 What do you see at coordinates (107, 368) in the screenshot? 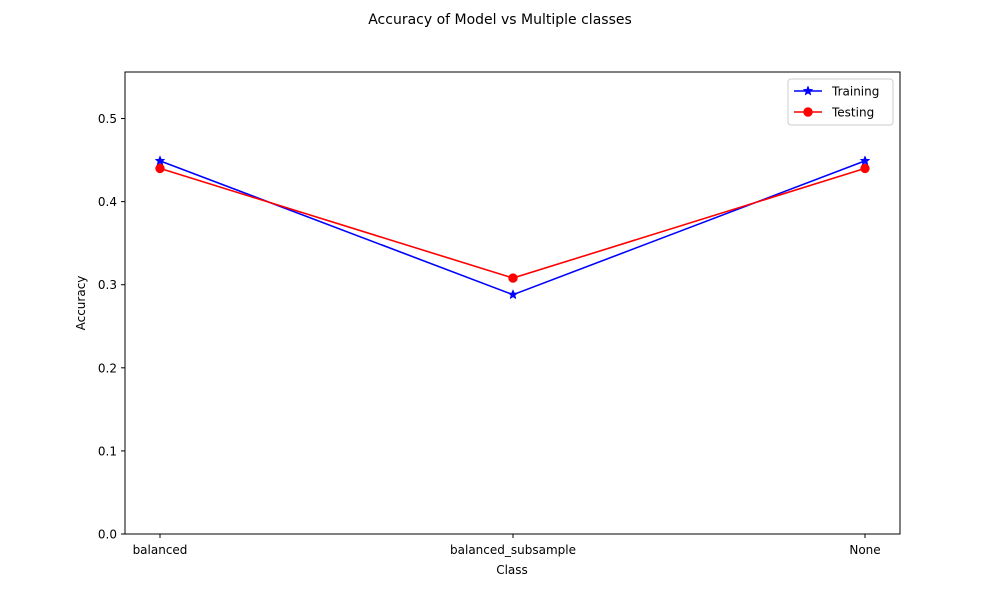
I see `y-tick-label: 0.2` at bounding box center [107, 368].